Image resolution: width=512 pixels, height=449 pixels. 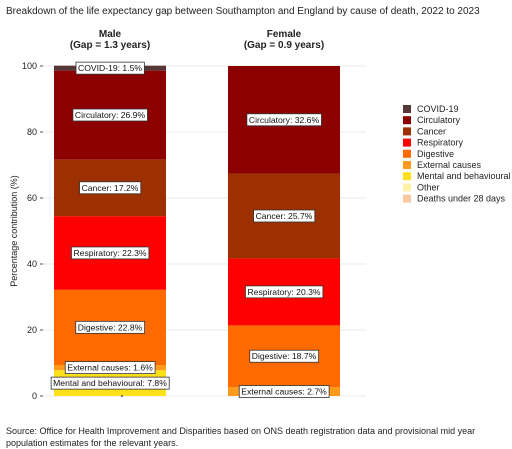 I want to click on bar-data-label-text: Digestive: 18.7%, so click(x=284, y=356).